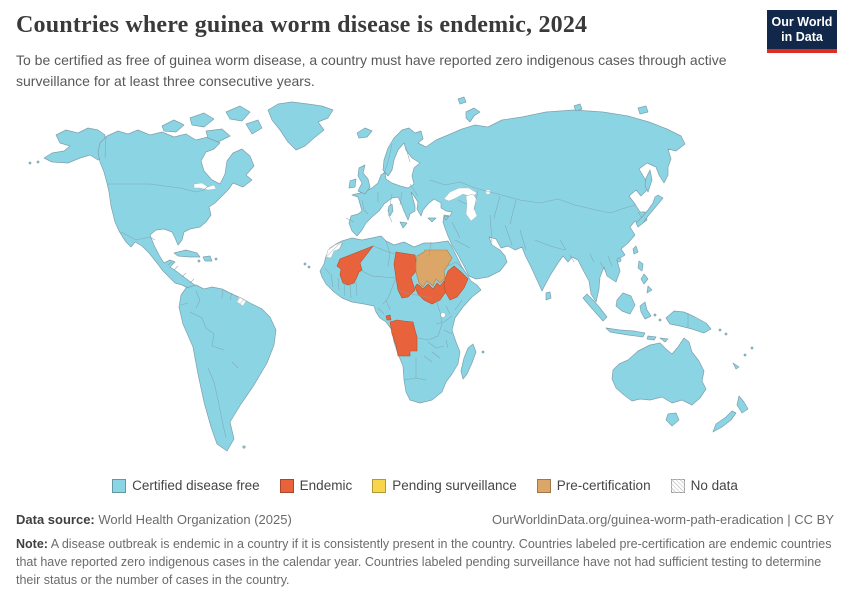  What do you see at coordinates (742, 404) in the screenshot?
I see `map-region-new-zealand-north` at bounding box center [742, 404].